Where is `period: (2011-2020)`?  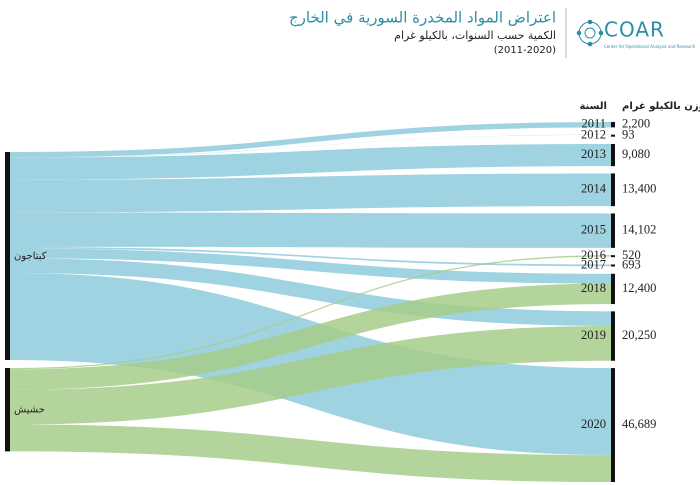 period: (2011-2020) is located at coordinates (525, 50).